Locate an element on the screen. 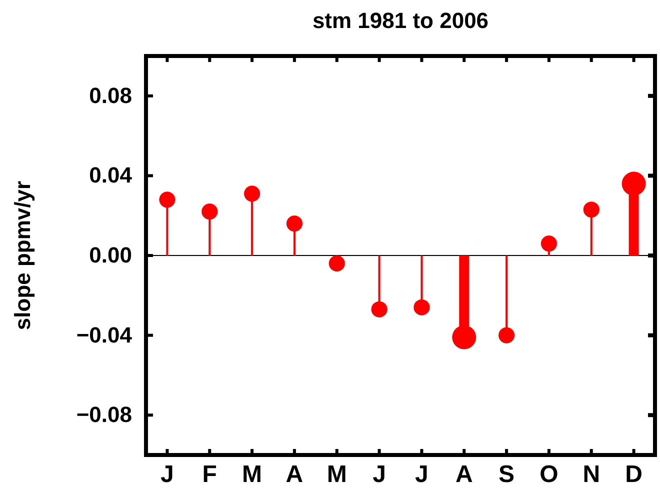  x-tick-label: N is located at coordinates (591, 474).